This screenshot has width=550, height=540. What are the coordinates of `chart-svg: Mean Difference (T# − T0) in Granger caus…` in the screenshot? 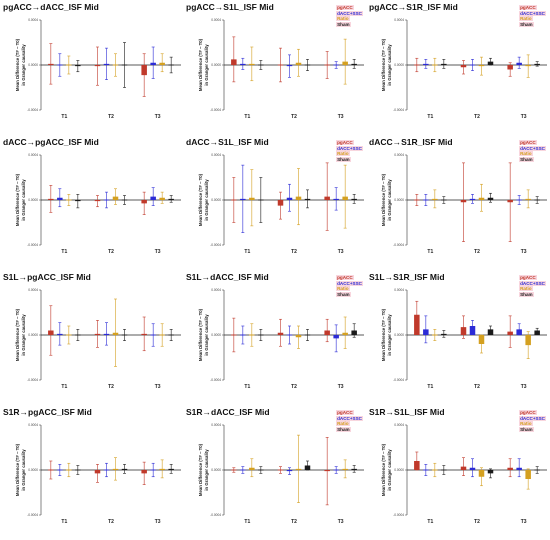 It's located at (281, 339).